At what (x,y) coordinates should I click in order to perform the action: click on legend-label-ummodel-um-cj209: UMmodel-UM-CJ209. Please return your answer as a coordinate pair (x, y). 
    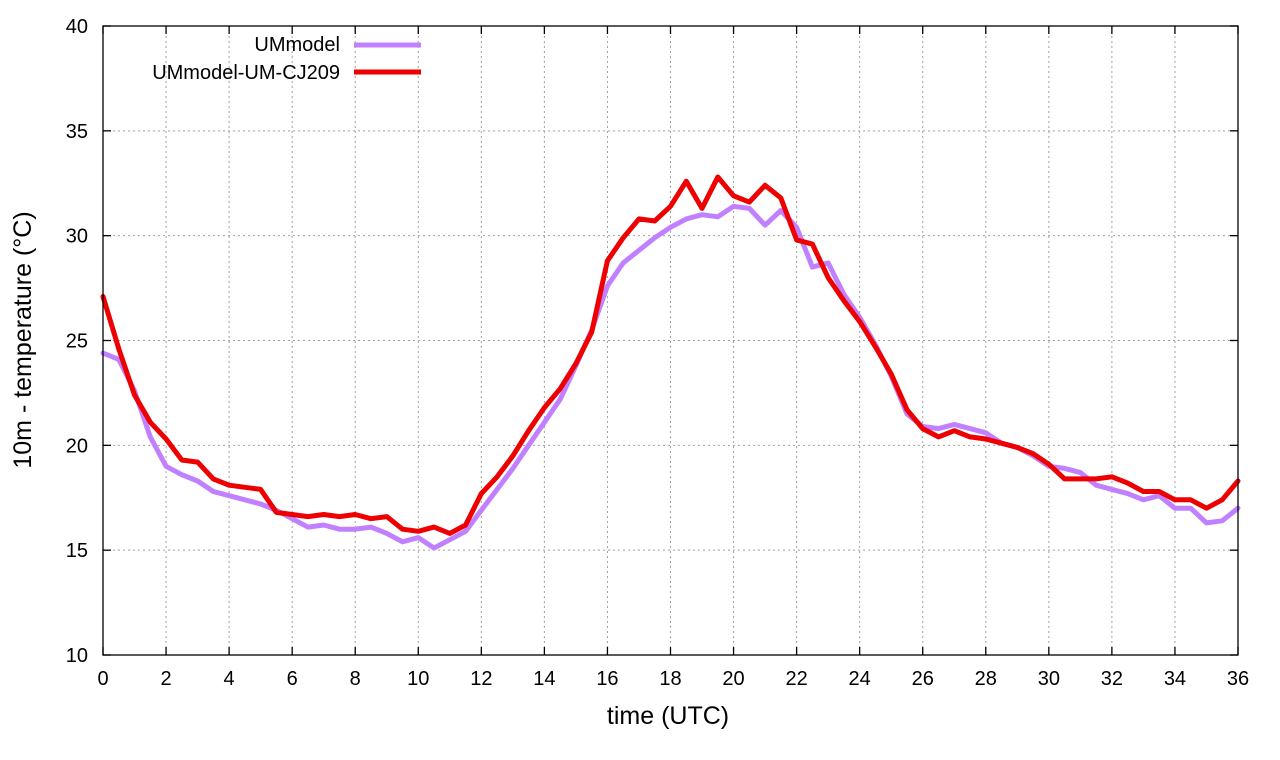
    Looking at the image, I should click on (246, 73).